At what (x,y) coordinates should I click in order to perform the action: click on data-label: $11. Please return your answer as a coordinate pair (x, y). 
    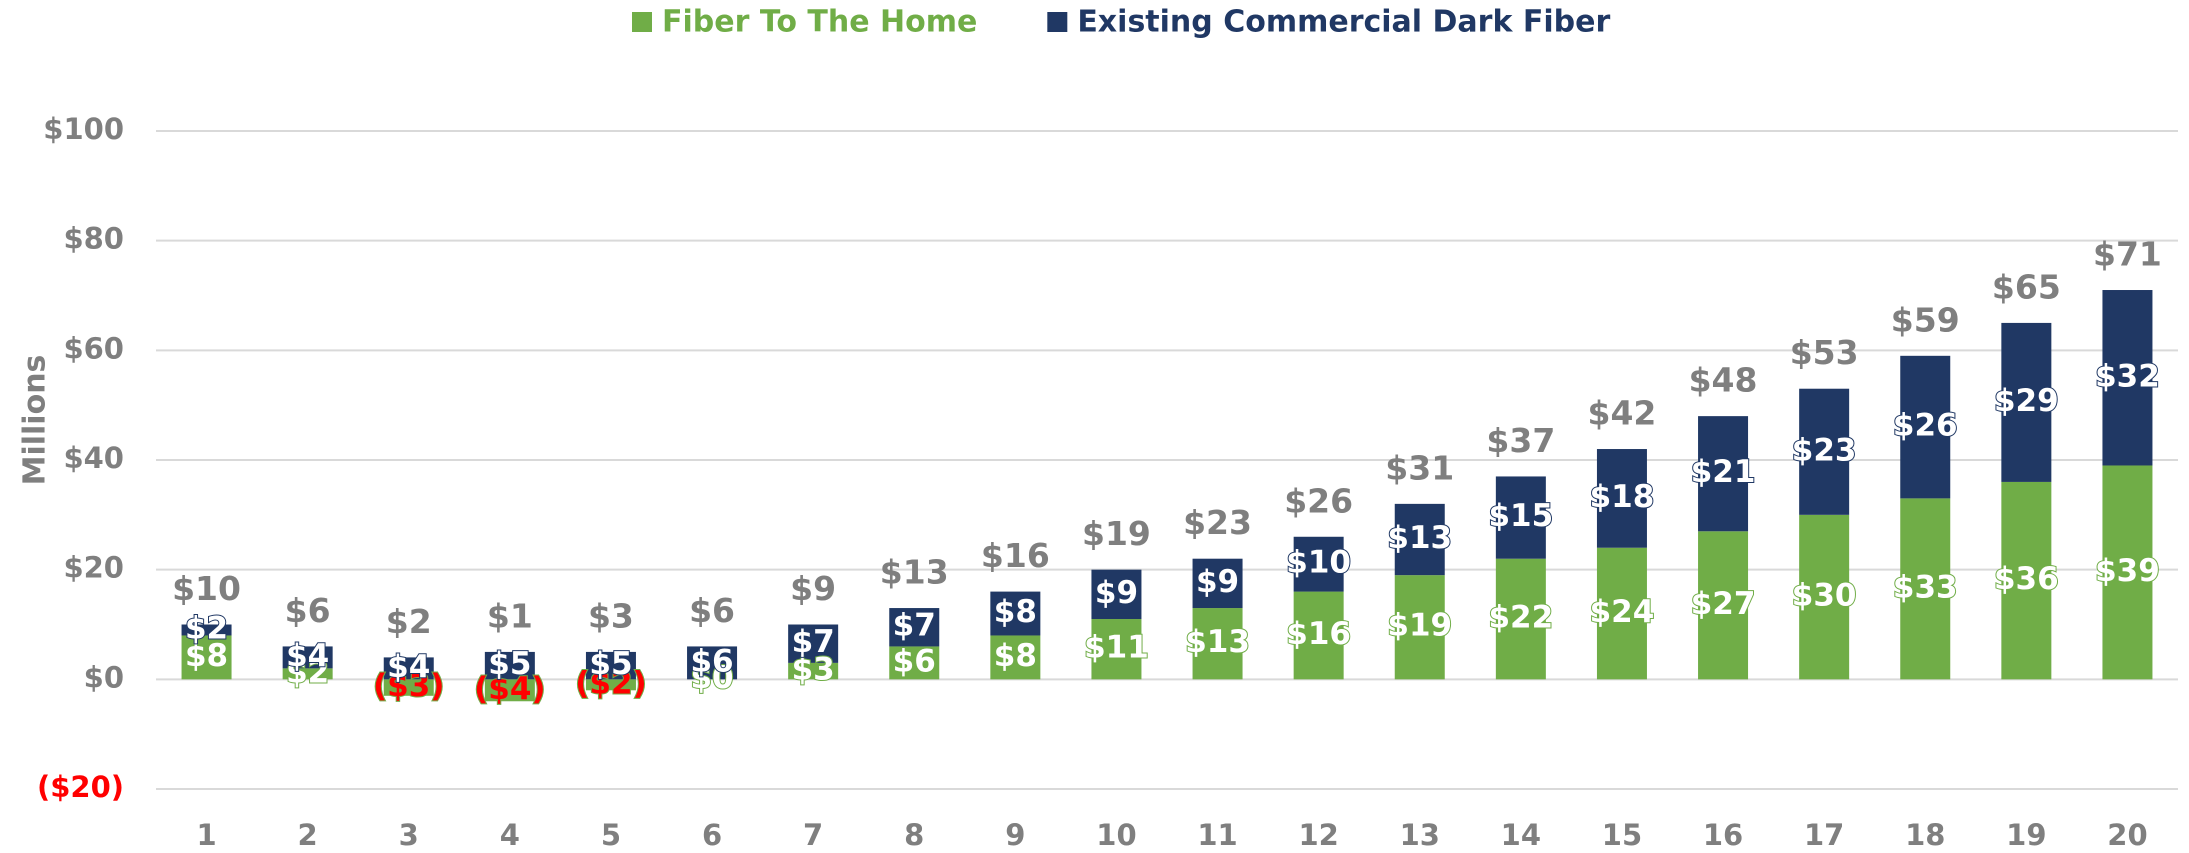
    Looking at the image, I should click on (1116, 648).